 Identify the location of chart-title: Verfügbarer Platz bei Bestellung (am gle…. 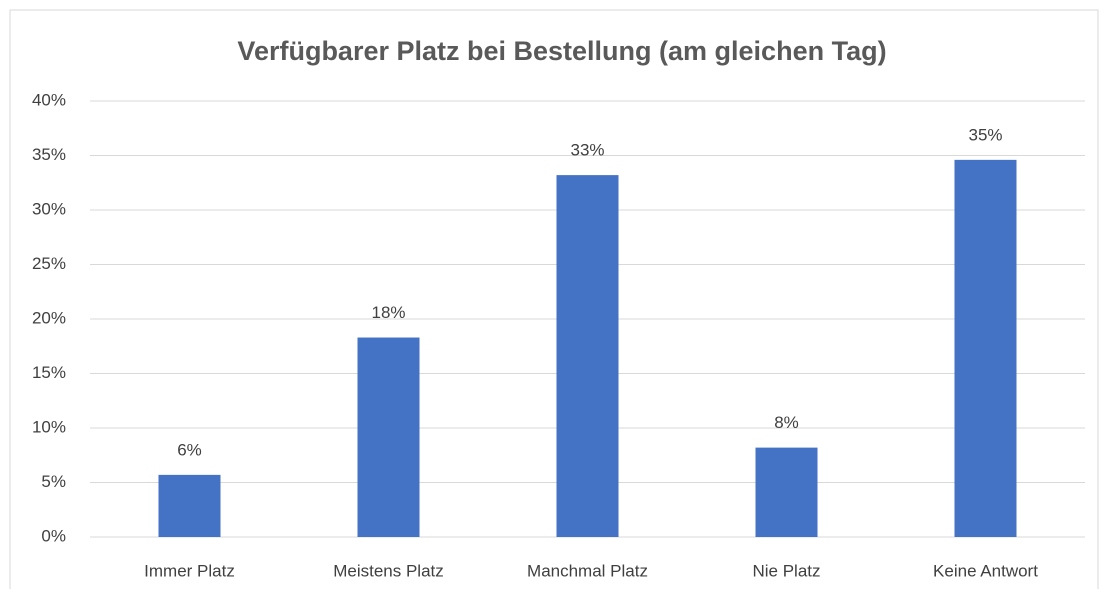
(561, 51).